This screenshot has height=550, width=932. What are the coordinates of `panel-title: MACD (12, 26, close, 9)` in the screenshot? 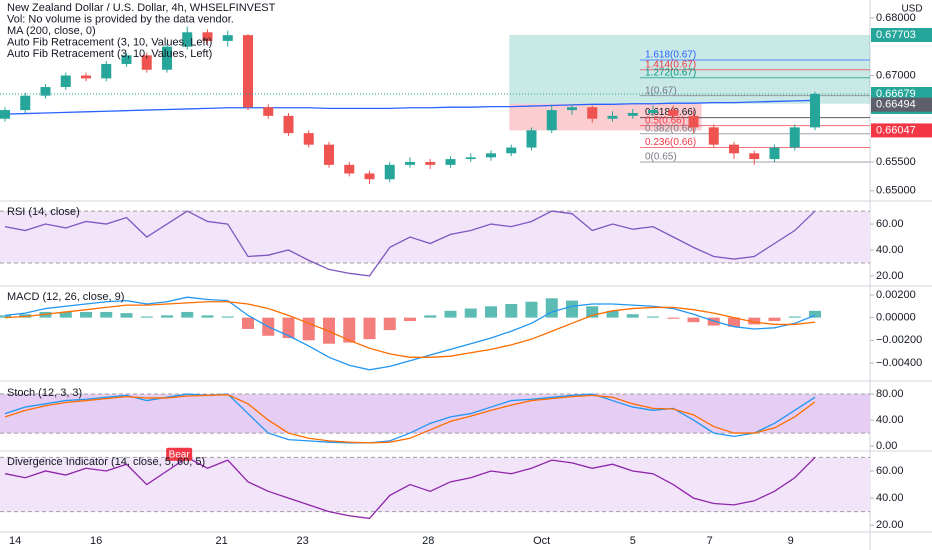 It's located at (65, 297).